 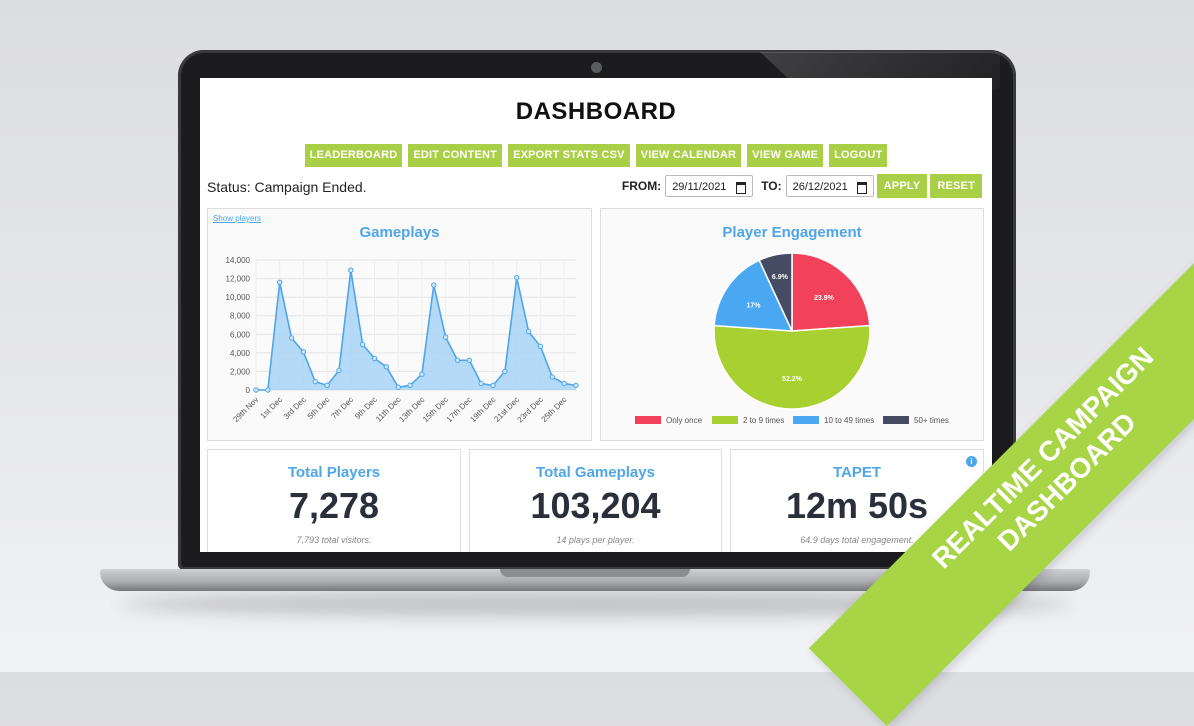 I want to click on stat-title: Total Players, so click(x=334, y=472).